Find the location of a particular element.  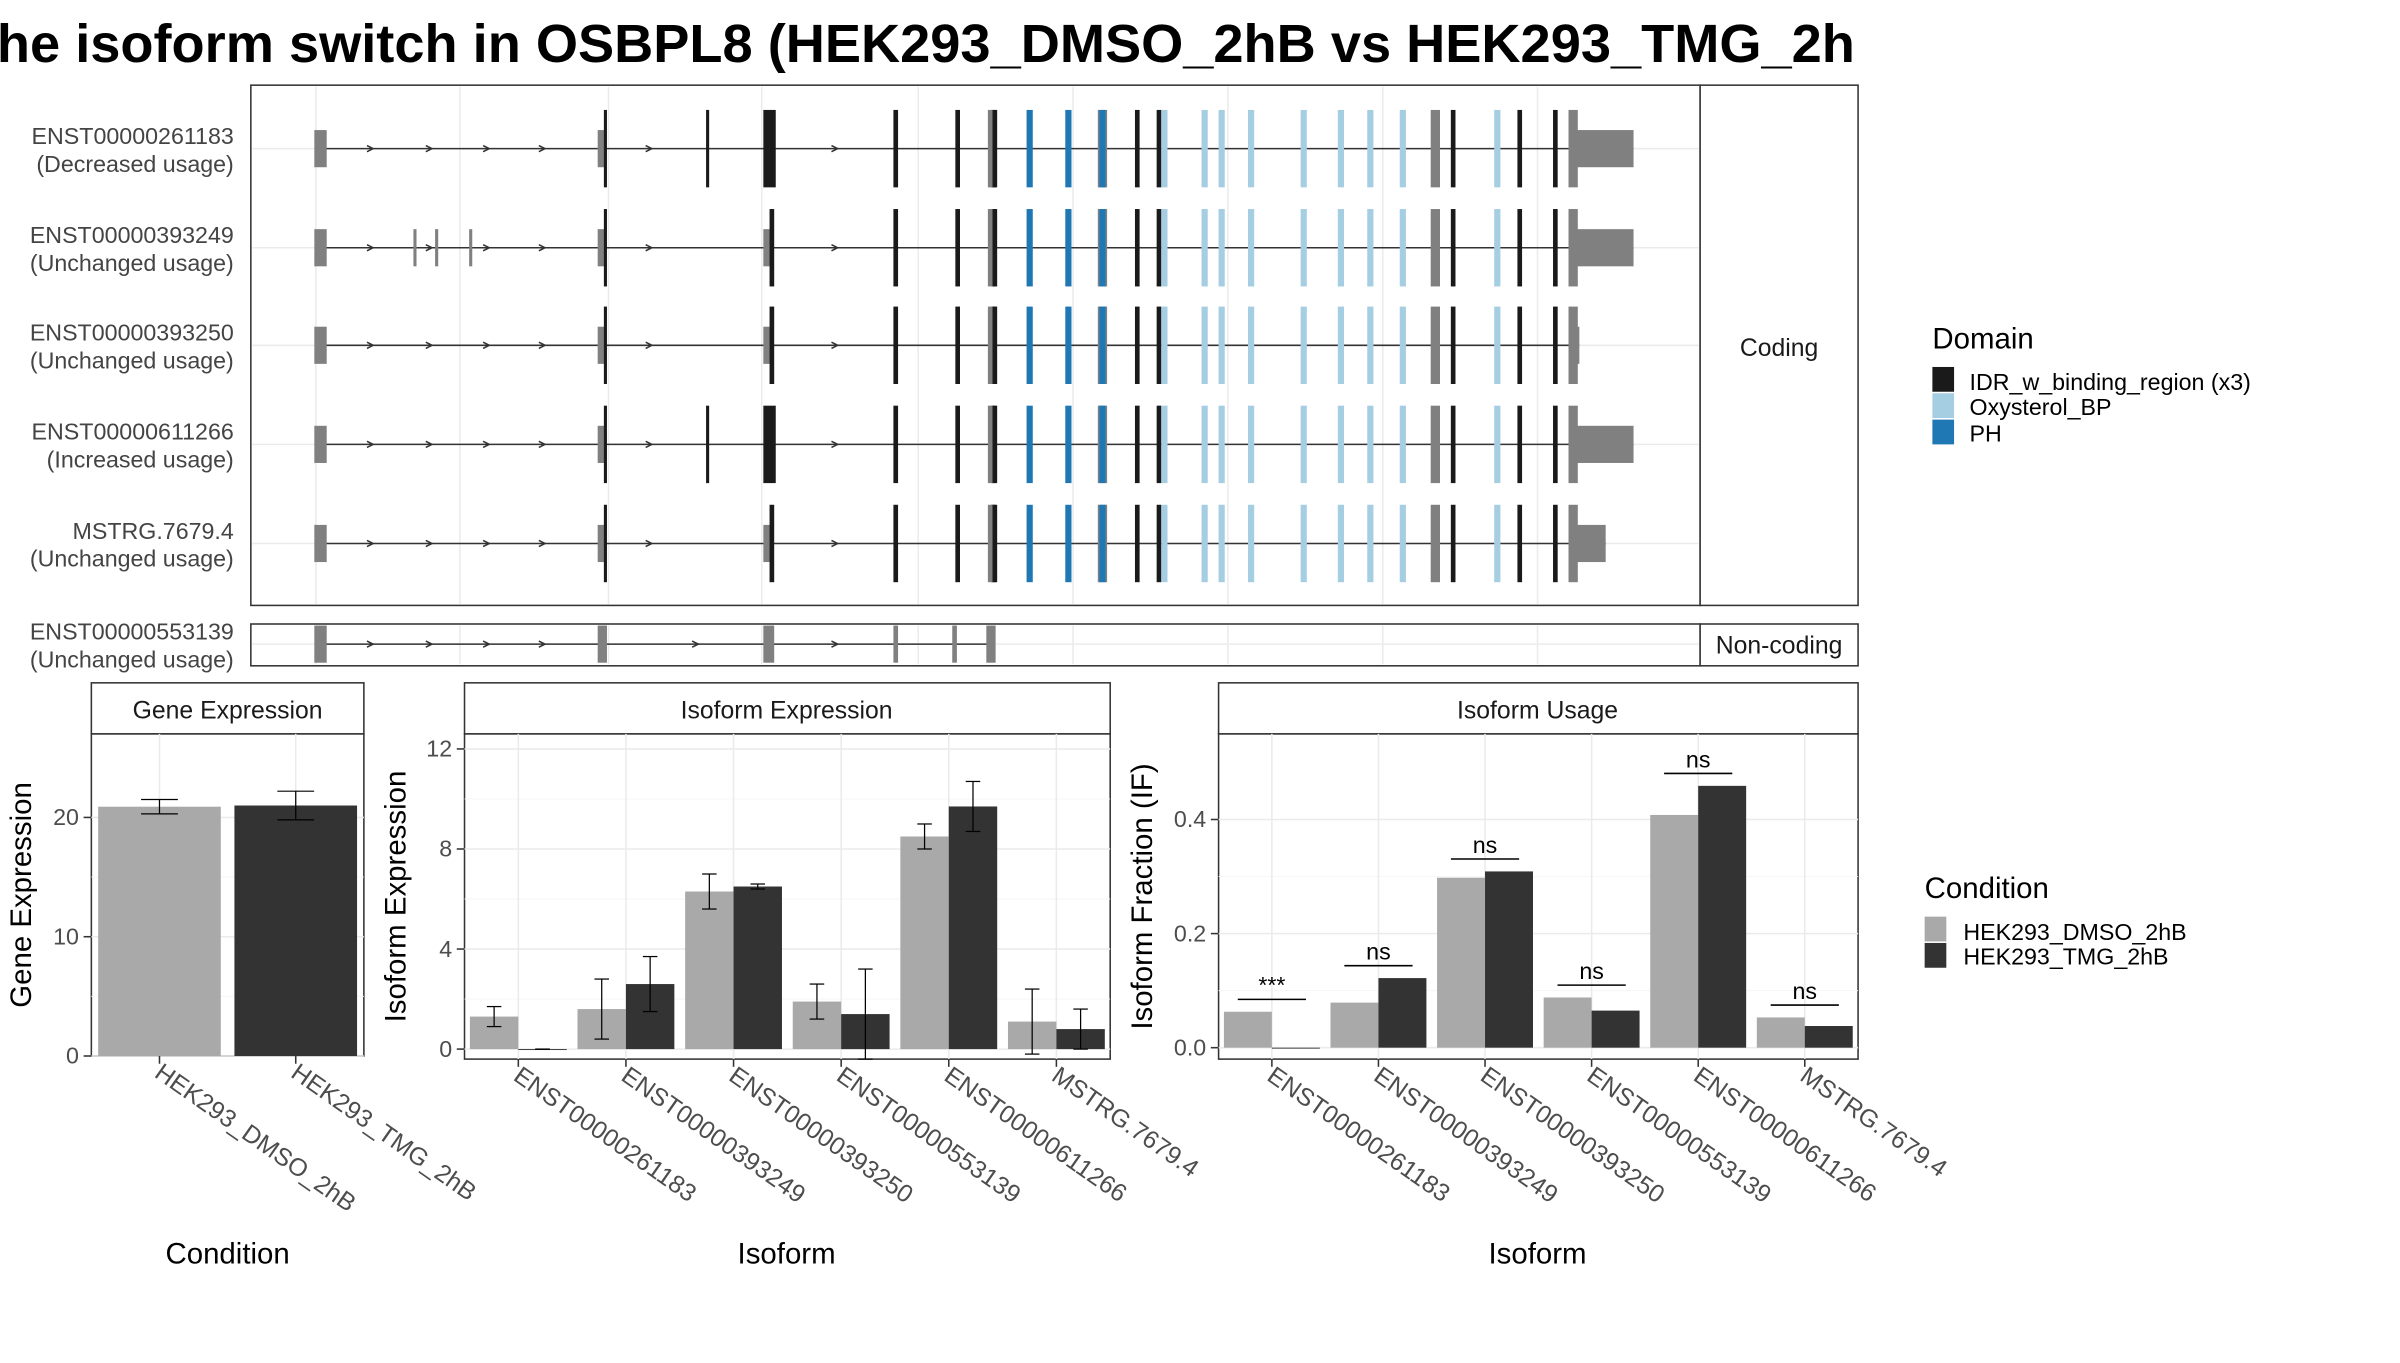

x-tick-label: ENST00000393250 is located at coordinates (821, 1135).